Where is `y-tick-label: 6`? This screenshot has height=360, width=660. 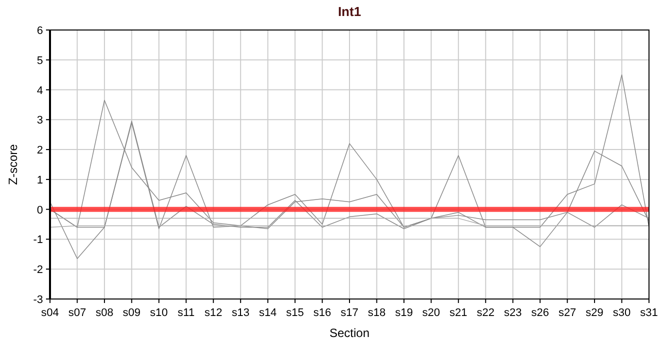 y-tick-label: 6 is located at coordinates (39, 31).